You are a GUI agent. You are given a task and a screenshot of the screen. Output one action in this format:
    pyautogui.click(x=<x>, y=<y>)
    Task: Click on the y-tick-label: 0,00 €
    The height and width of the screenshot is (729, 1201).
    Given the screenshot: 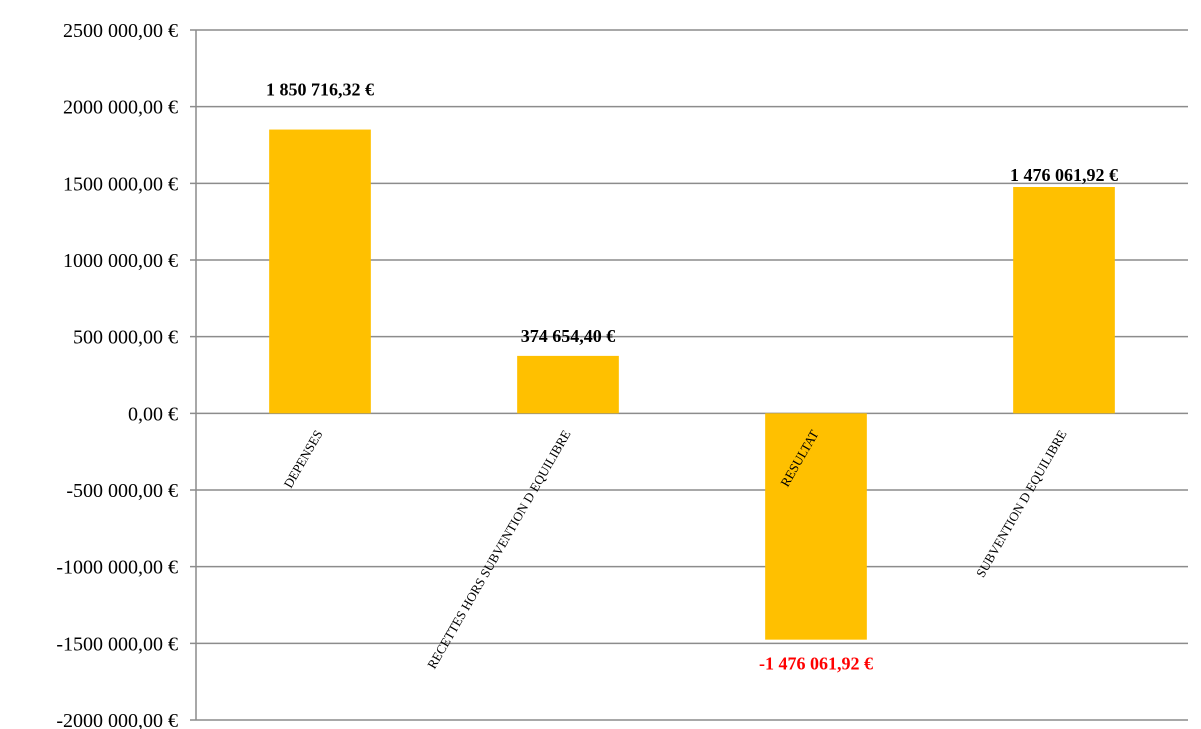 What is the action you would take?
    pyautogui.click(x=153, y=414)
    